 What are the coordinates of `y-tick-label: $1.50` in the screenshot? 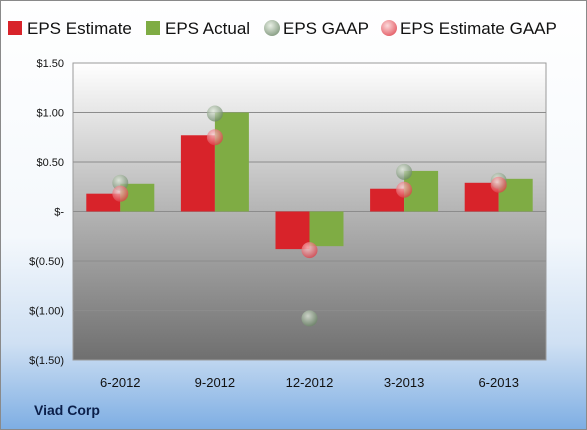 It's located at (50, 64).